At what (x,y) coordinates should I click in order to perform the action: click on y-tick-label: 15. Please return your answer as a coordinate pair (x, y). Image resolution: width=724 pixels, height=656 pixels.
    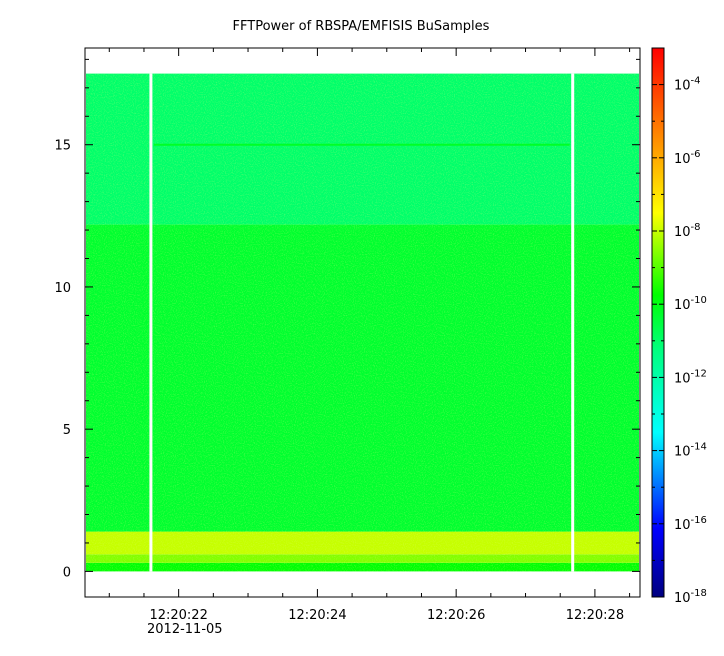
    Looking at the image, I should click on (62, 146).